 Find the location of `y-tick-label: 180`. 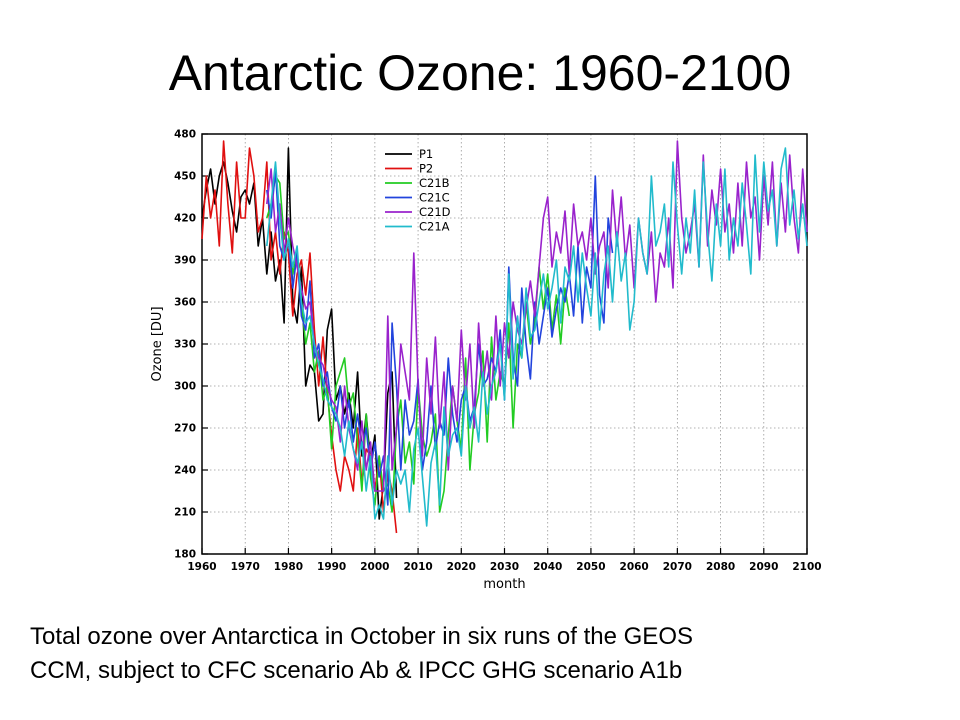

y-tick-label: 180 is located at coordinates (185, 555).